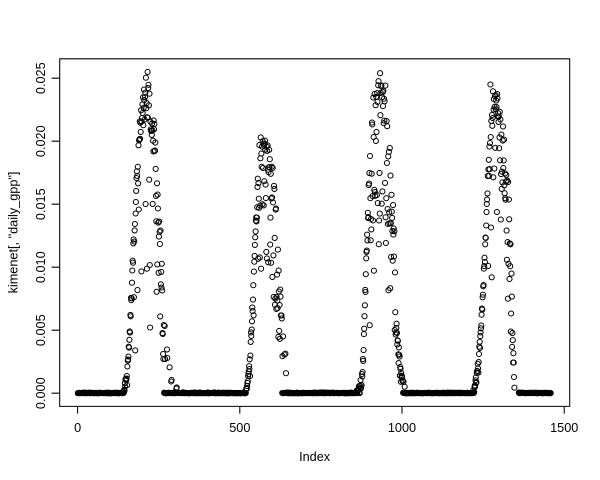 The image size is (600, 480). Describe the element at coordinates (41, 78) in the screenshot. I see `svg-text: 0.025` at that location.